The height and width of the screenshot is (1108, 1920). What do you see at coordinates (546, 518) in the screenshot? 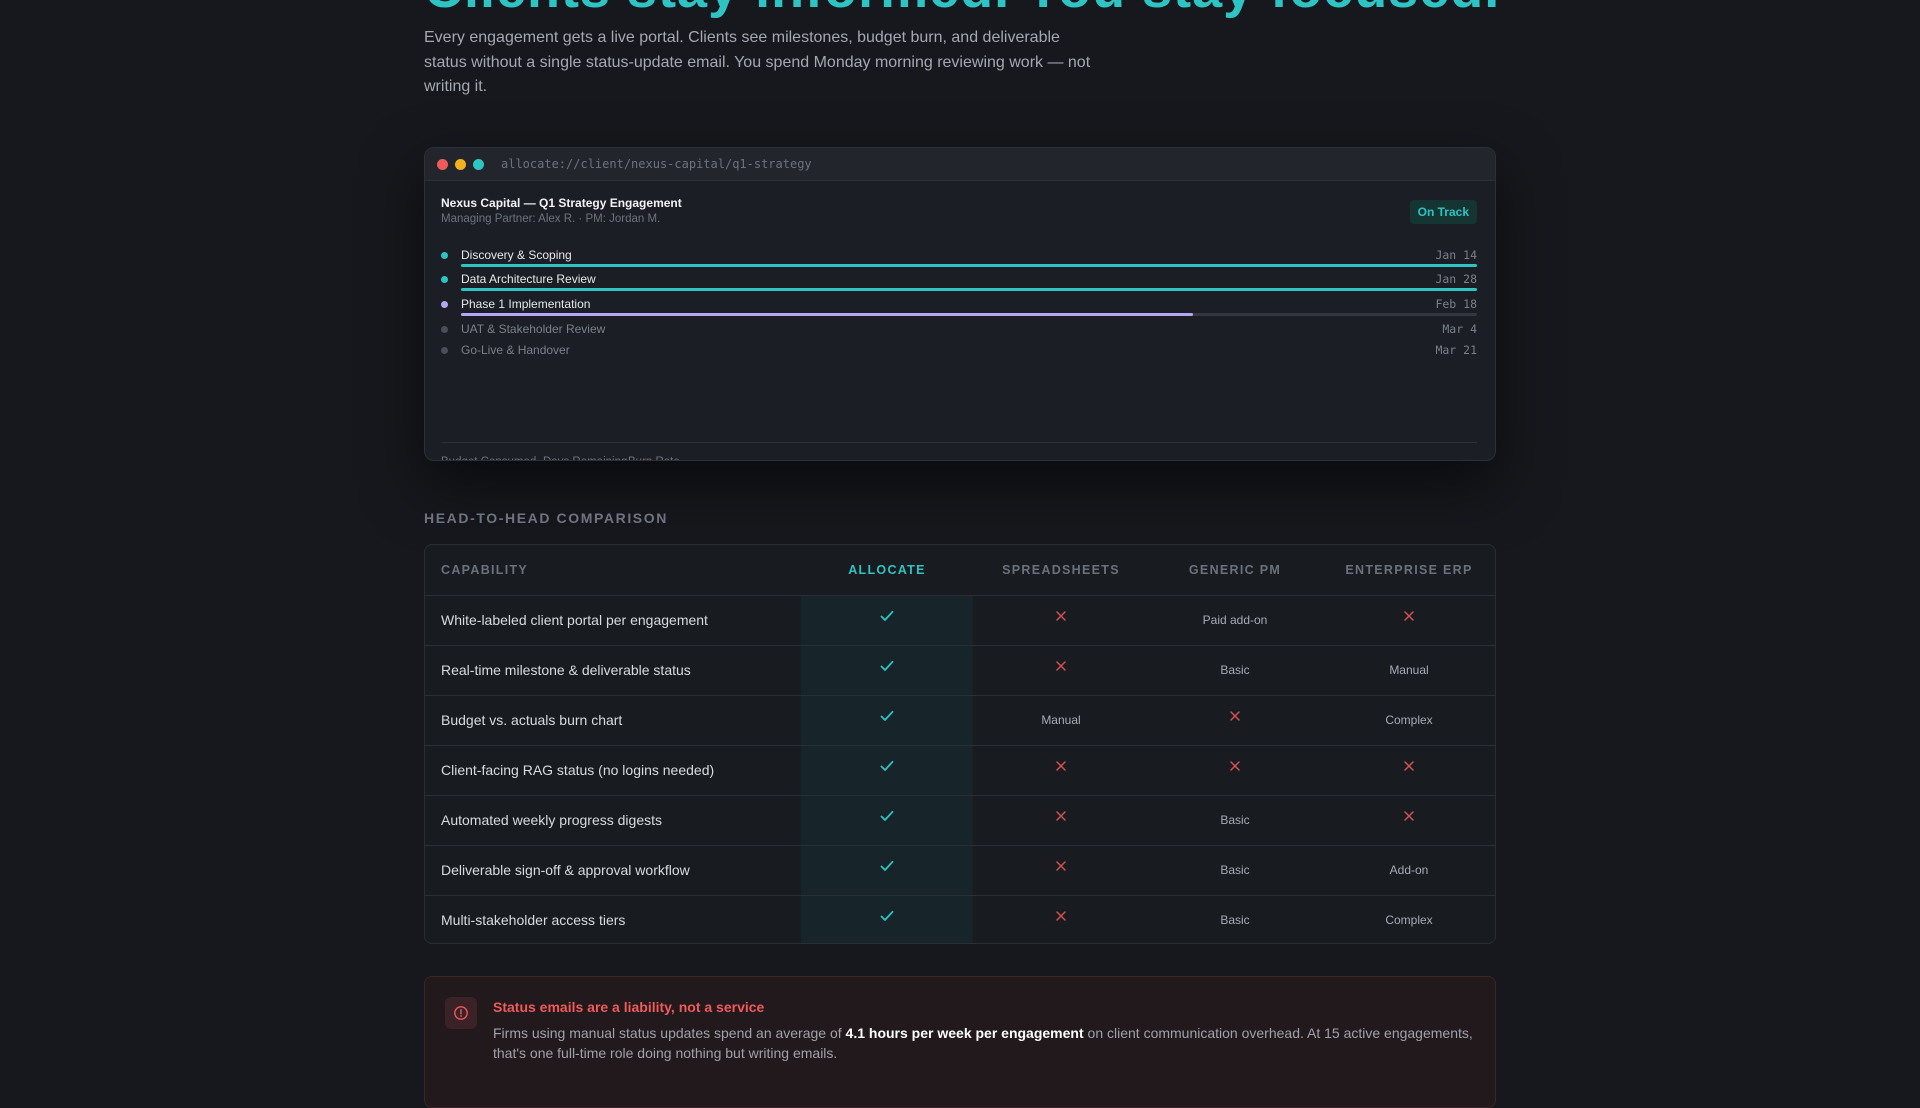
I see `comparison-title: HEAD-TO-HEAD COMPARISON` at bounding box center [546, 518].